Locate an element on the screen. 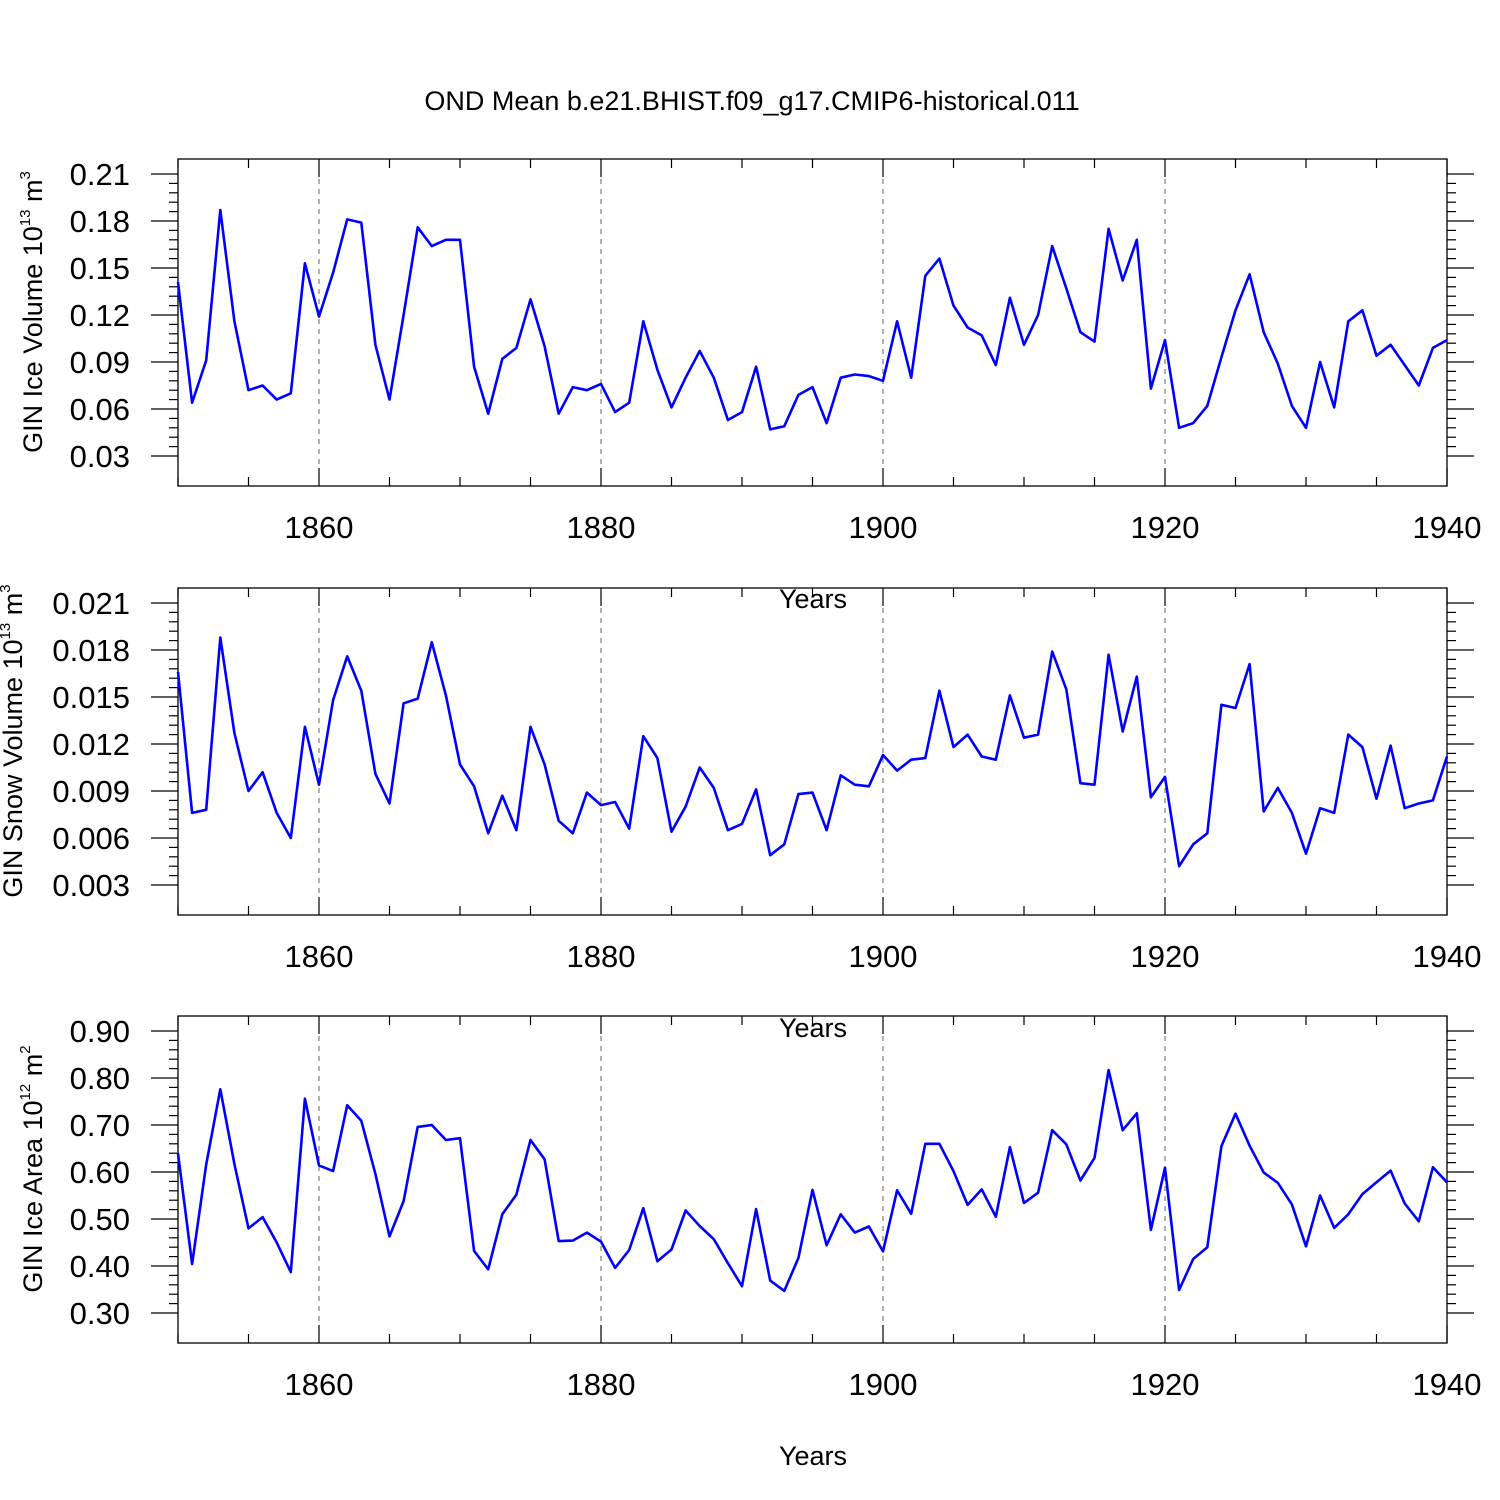 The width and height of the screenshot is (1500, 1500). y-tick-label: 0.18 is located at coordinates (100, 221).